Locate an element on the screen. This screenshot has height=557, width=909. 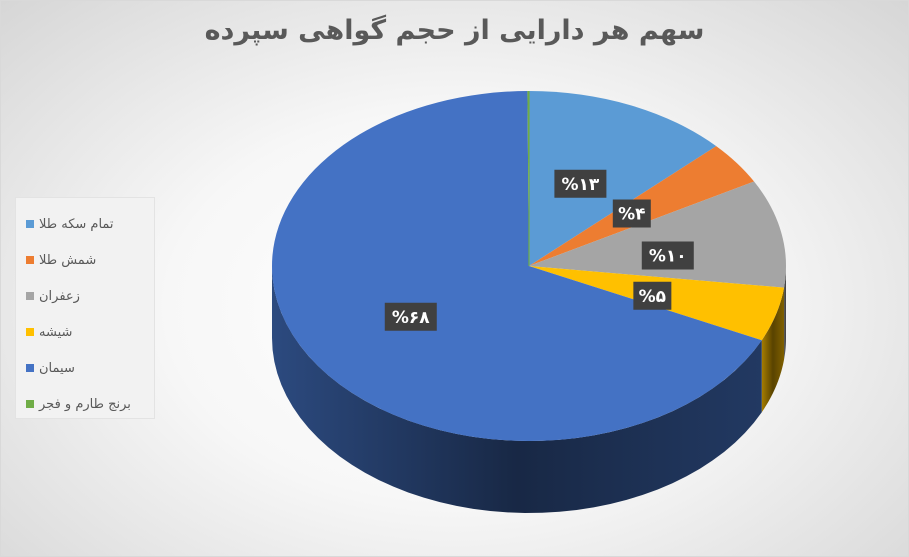
data-label-text-0: %۱۳ is located at coordinates (581, 185).